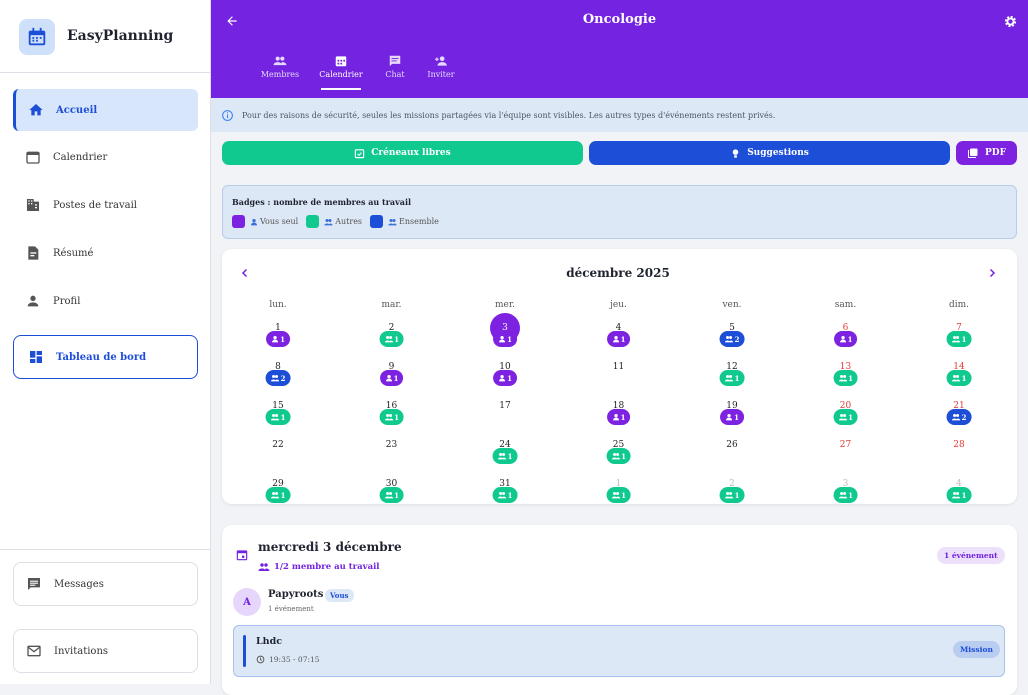  What do you see at coordinates (391, 367) in the screenshot?
I see `day-number: 9` at bounding box center [391, 367].